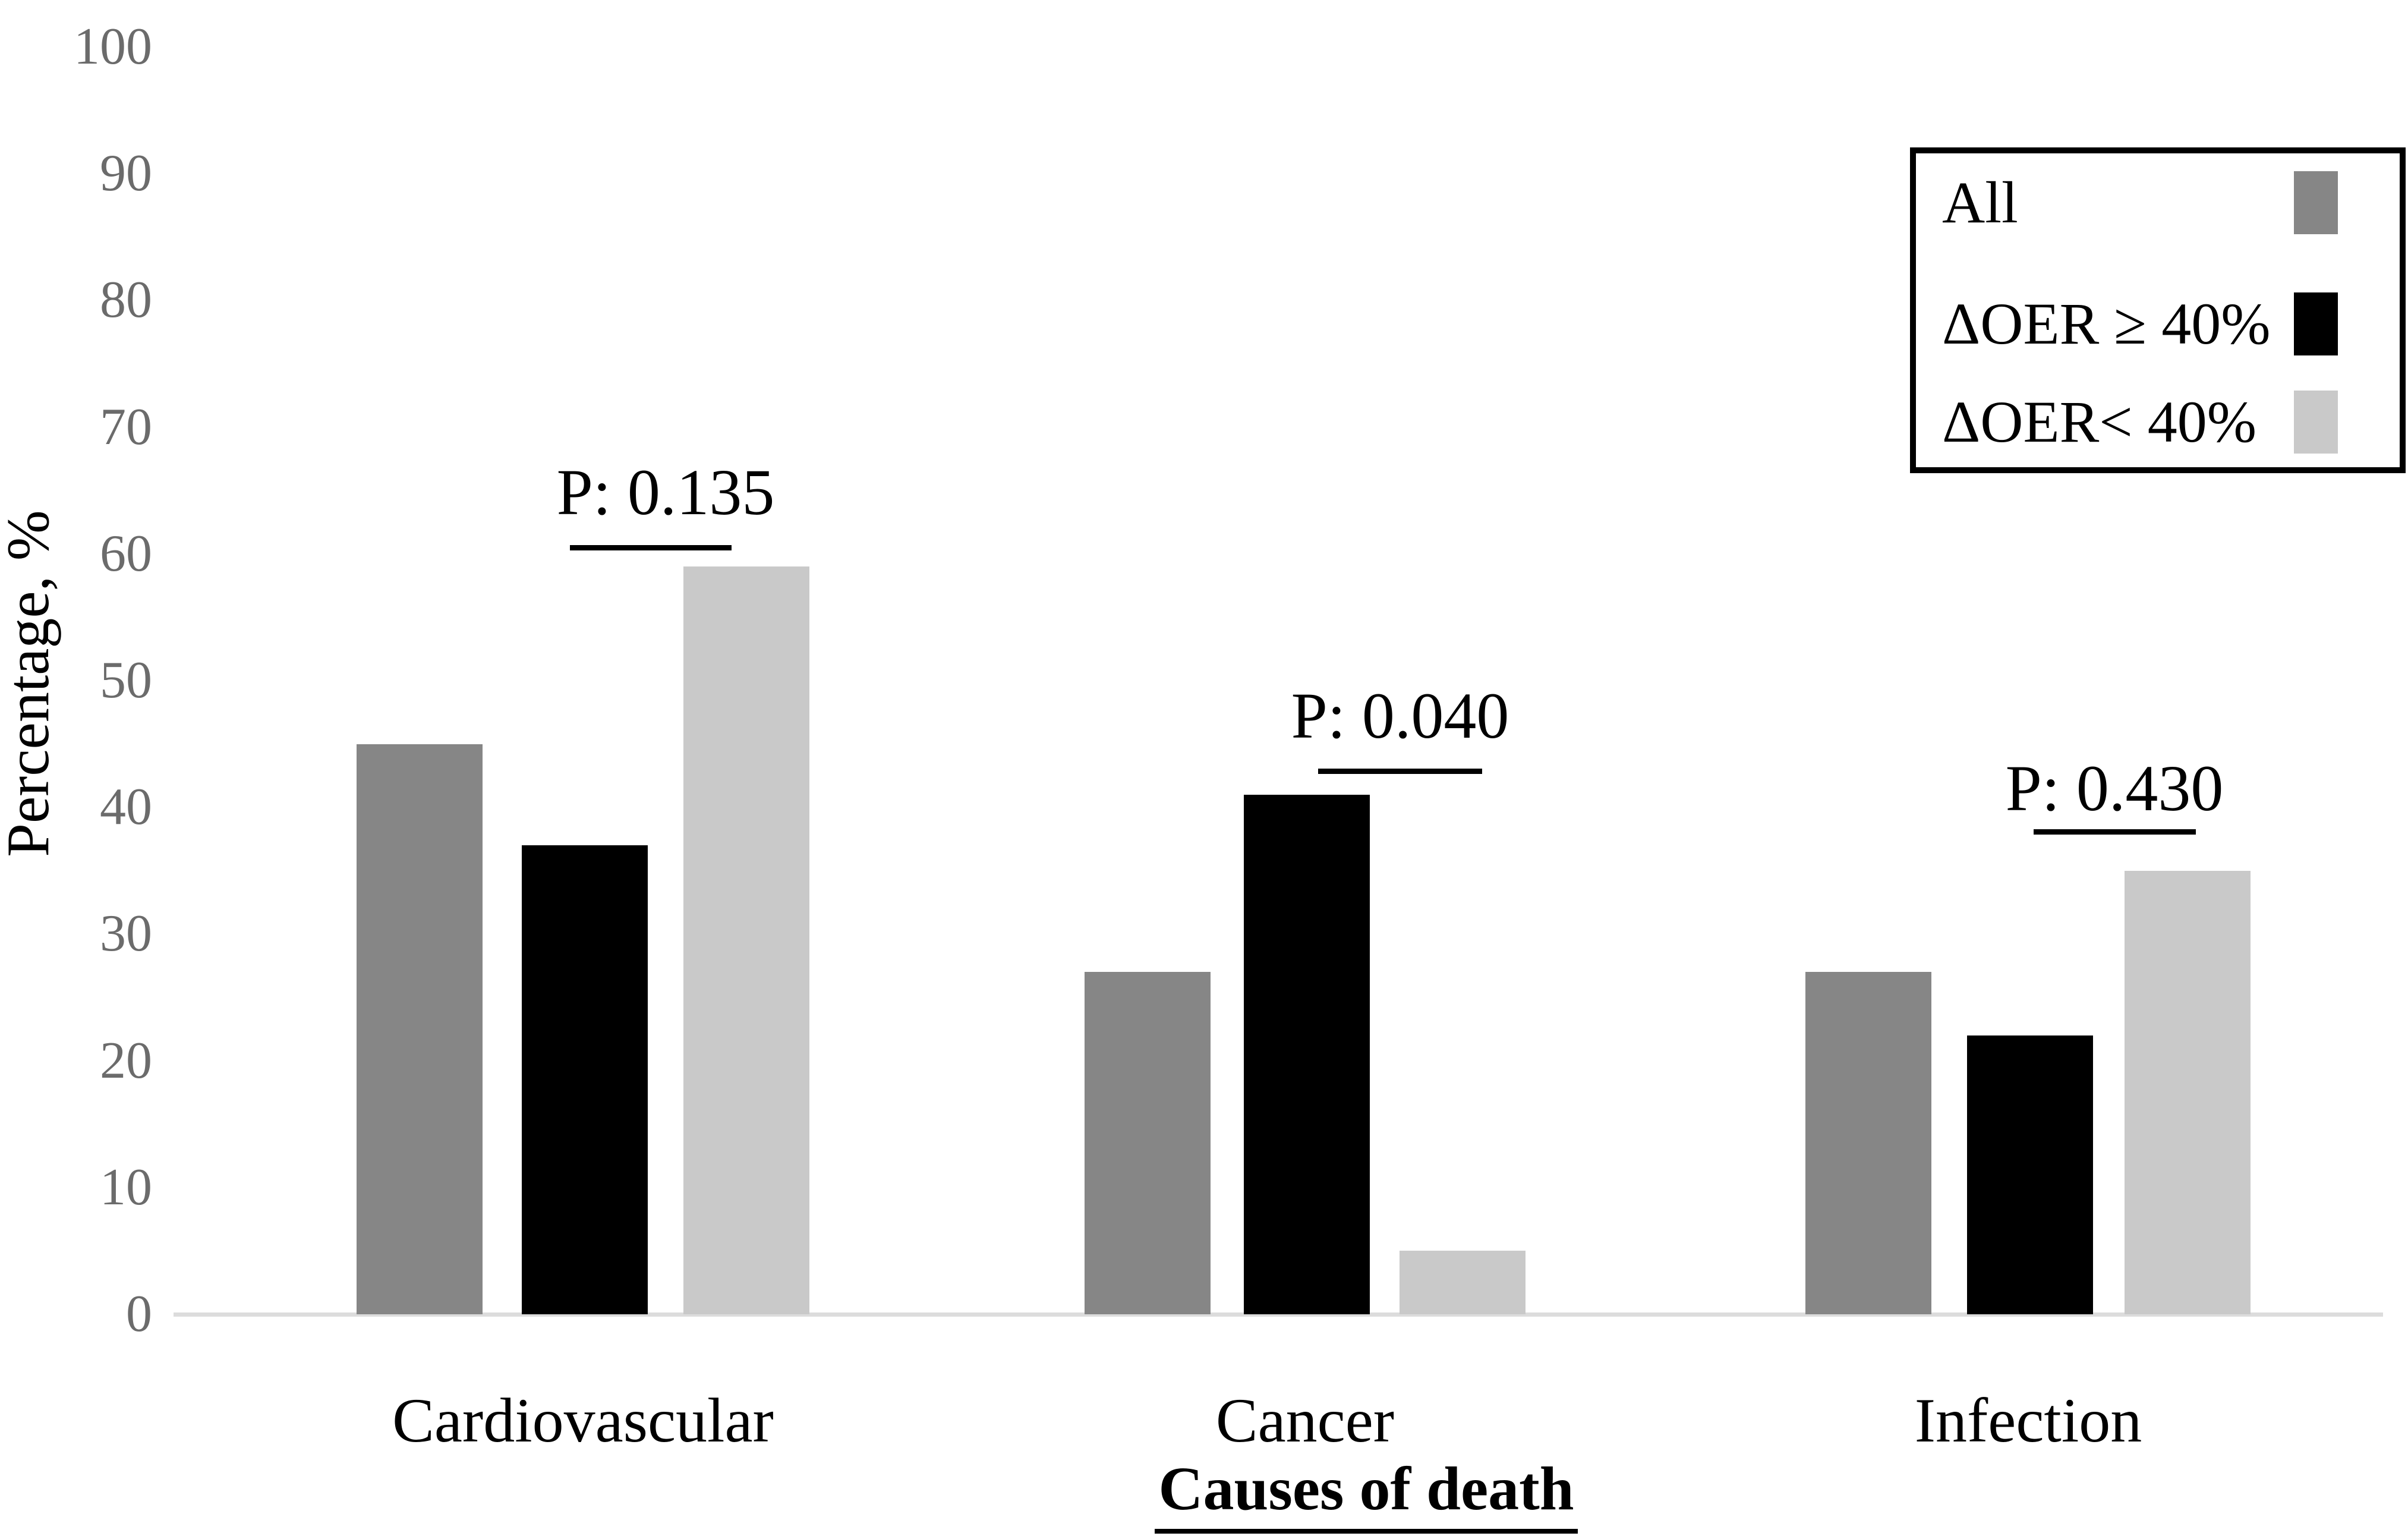 This screenshot has height=1536, width=2408. What do you see at coordinates (1400, 772) in the screenshot?
I see `p-value-underline-cancer` at bounding box center [1400, 772].